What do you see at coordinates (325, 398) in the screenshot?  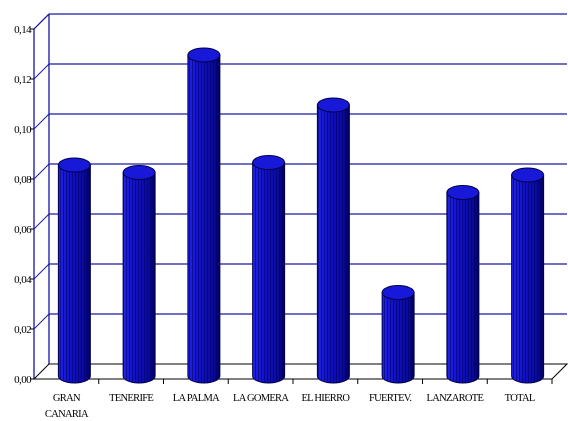 I see `x-tick-label: EL HIERRO` at bounding box center [325, 398].